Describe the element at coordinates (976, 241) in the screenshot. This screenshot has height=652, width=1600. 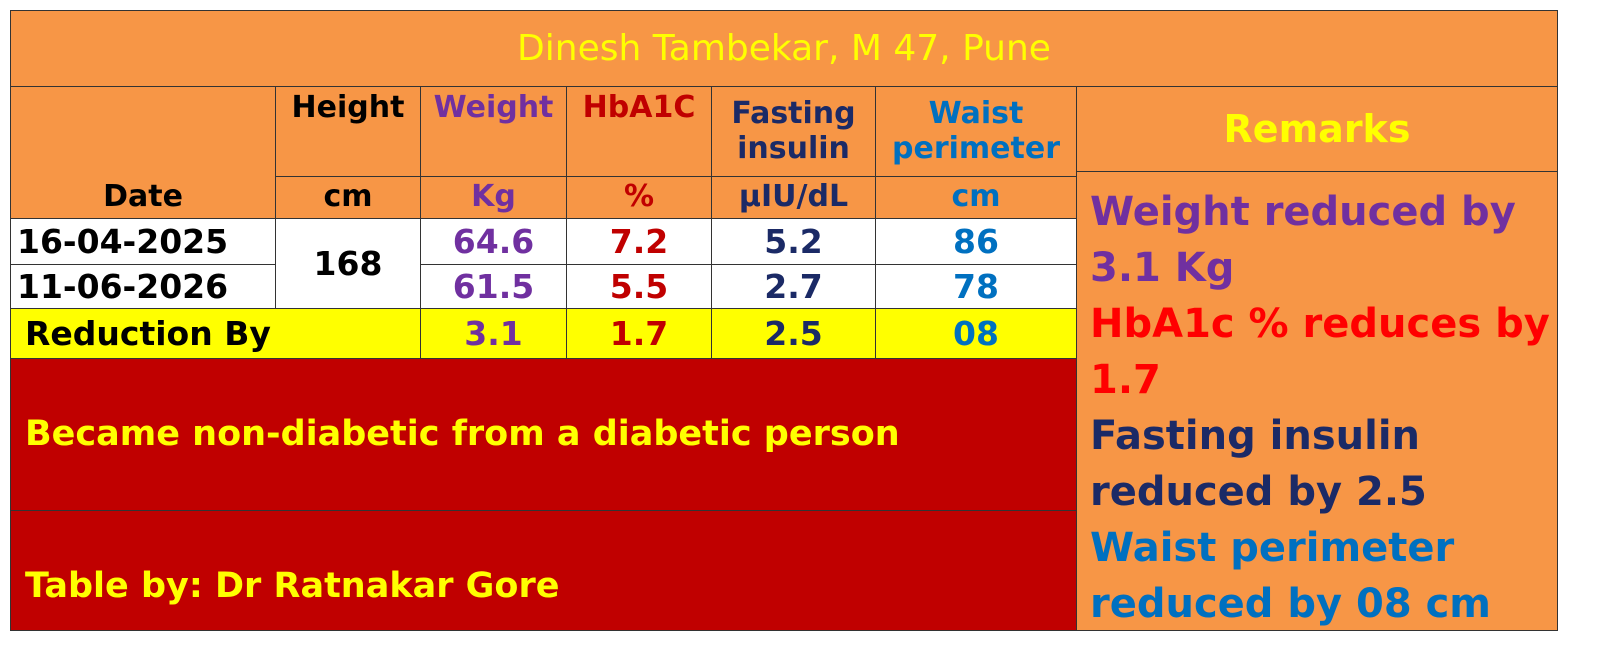
I see `value: 86` at that location.